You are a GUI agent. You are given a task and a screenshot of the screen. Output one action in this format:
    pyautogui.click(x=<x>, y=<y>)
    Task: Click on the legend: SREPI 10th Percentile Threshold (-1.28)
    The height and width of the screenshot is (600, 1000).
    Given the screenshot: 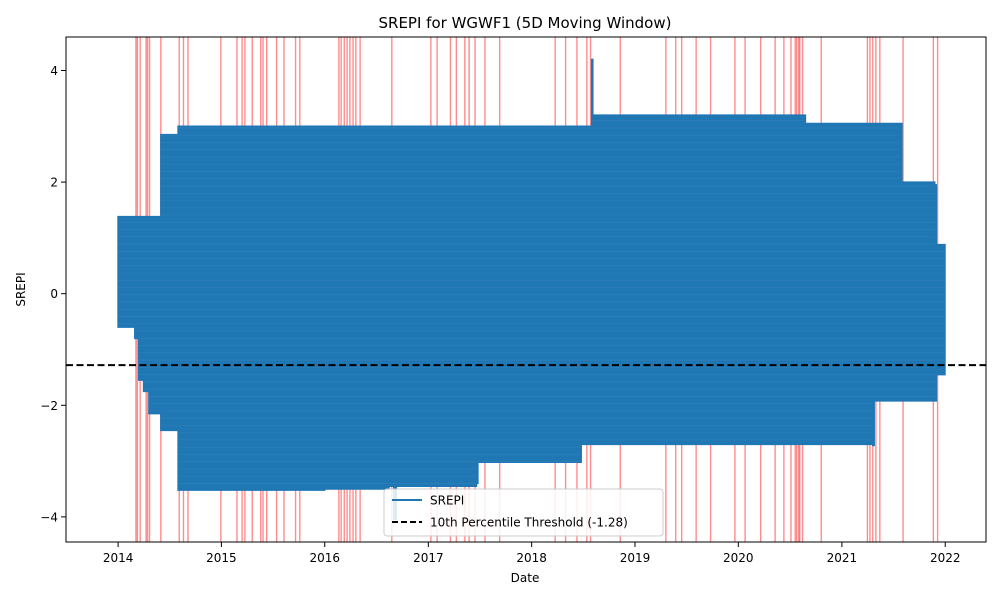 What is the action you would take?
    pyautogui.click(x=523, y=512)
    